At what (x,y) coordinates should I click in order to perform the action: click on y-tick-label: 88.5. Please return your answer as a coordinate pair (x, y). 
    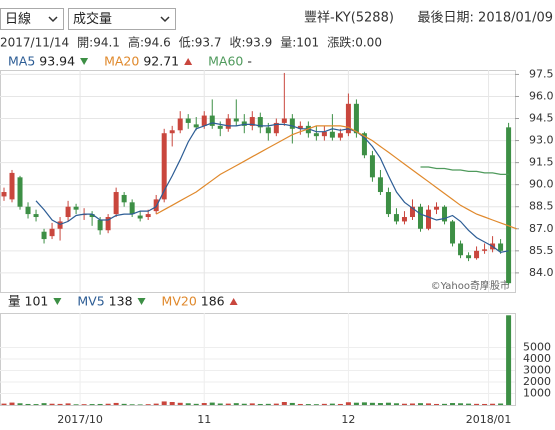
    Looking at the image, I should click on (541, 206).